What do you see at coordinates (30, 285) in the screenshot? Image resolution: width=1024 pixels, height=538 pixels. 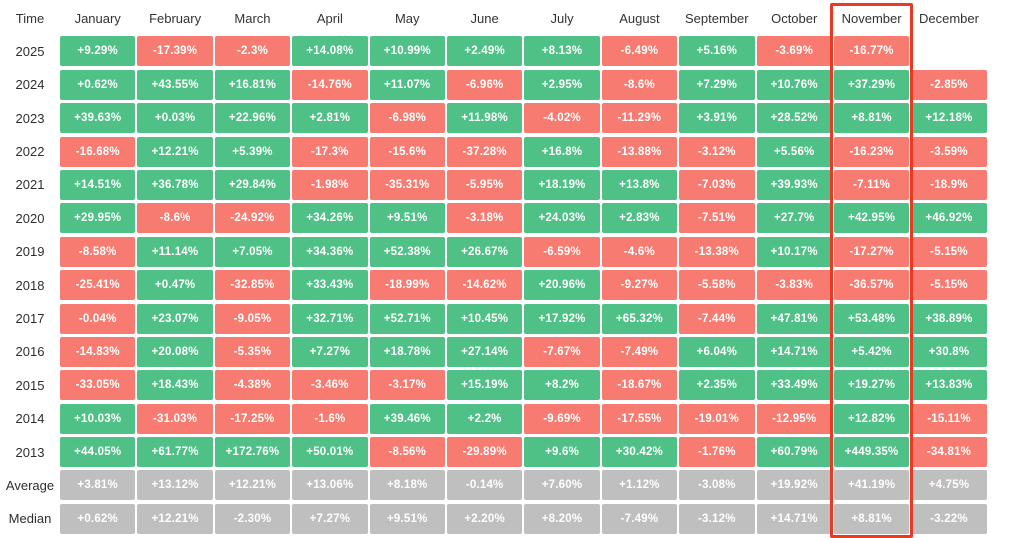 I see `row-label-2018: 2018` at bounding box center [30, 285].